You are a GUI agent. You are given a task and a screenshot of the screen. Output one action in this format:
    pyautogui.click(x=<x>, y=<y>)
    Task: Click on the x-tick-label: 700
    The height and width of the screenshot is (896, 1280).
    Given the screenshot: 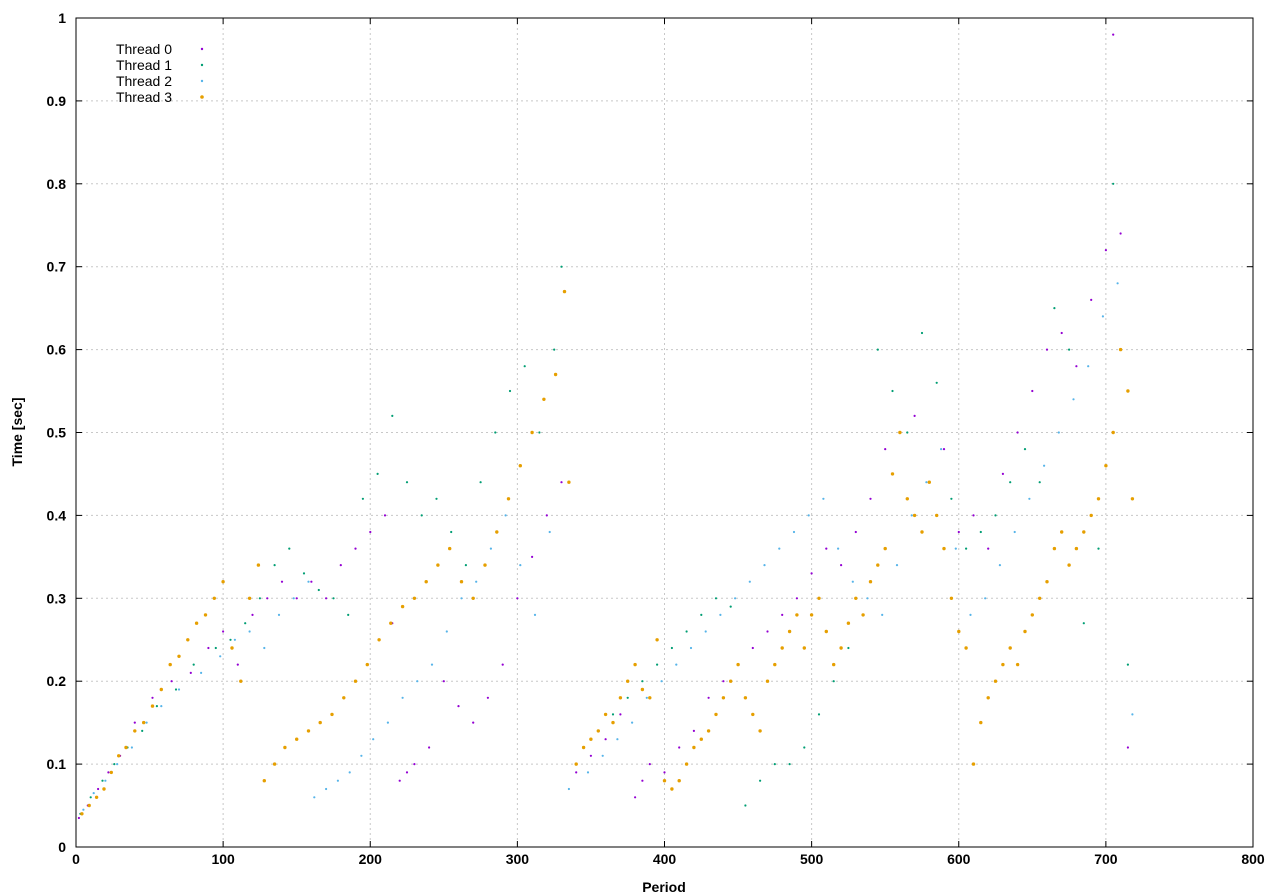 What is the action you would take?
    pyautogui.click(x=1106, y=859)
    